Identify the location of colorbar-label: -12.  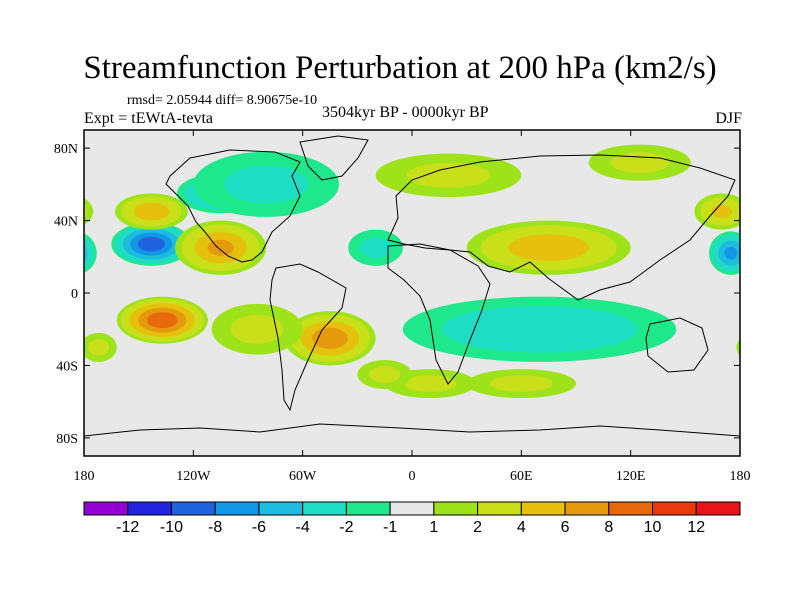
(127, 527).